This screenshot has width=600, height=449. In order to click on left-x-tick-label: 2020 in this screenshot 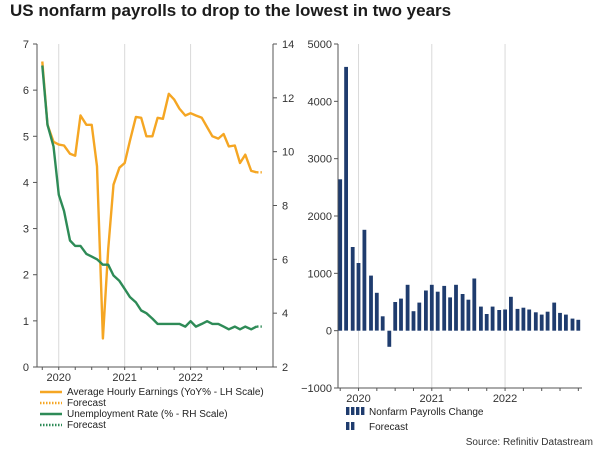, I will do `click(59, 378)`.